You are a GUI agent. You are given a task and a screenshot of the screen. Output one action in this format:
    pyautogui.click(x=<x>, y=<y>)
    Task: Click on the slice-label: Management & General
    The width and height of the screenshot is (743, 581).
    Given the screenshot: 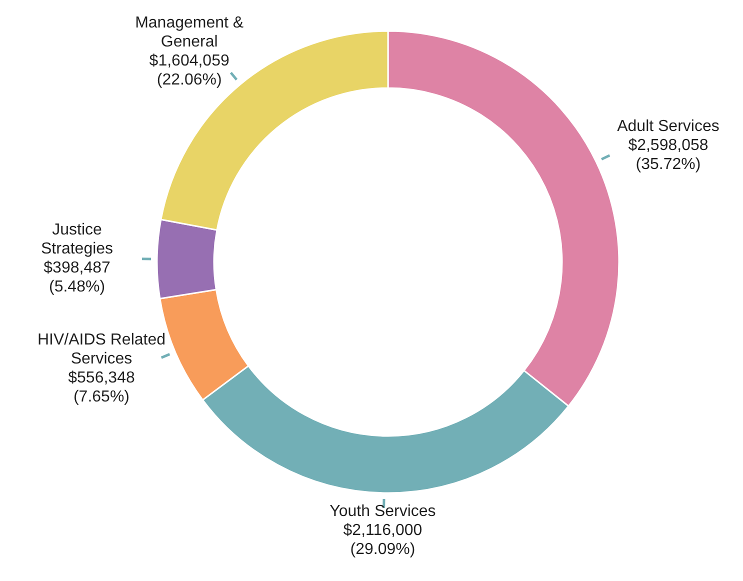 What is the action you would take?
    pyautogui.click(x=189, y=32)
    